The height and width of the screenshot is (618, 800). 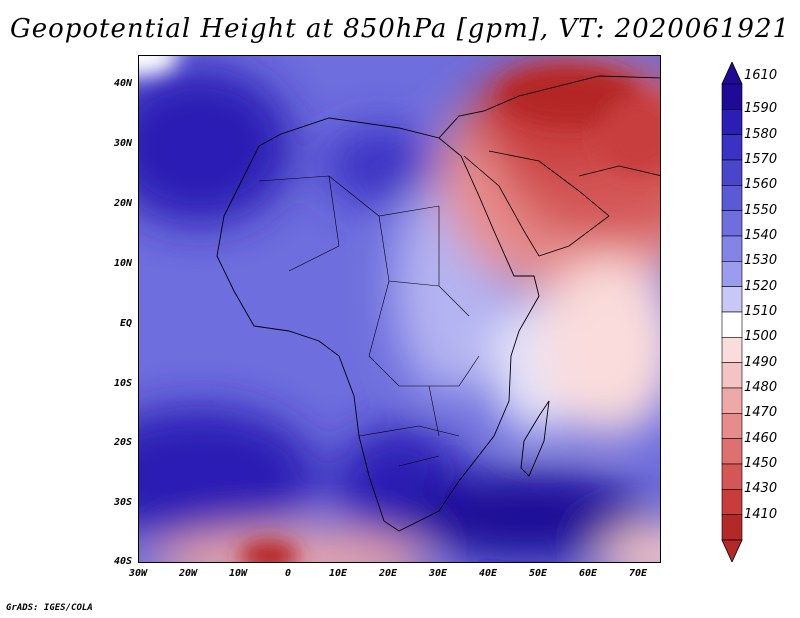 What do you see at coordinates (122, 83) in the screenshot?
I see `lat-label-40n: 40N` at bounding box center [122, 83].